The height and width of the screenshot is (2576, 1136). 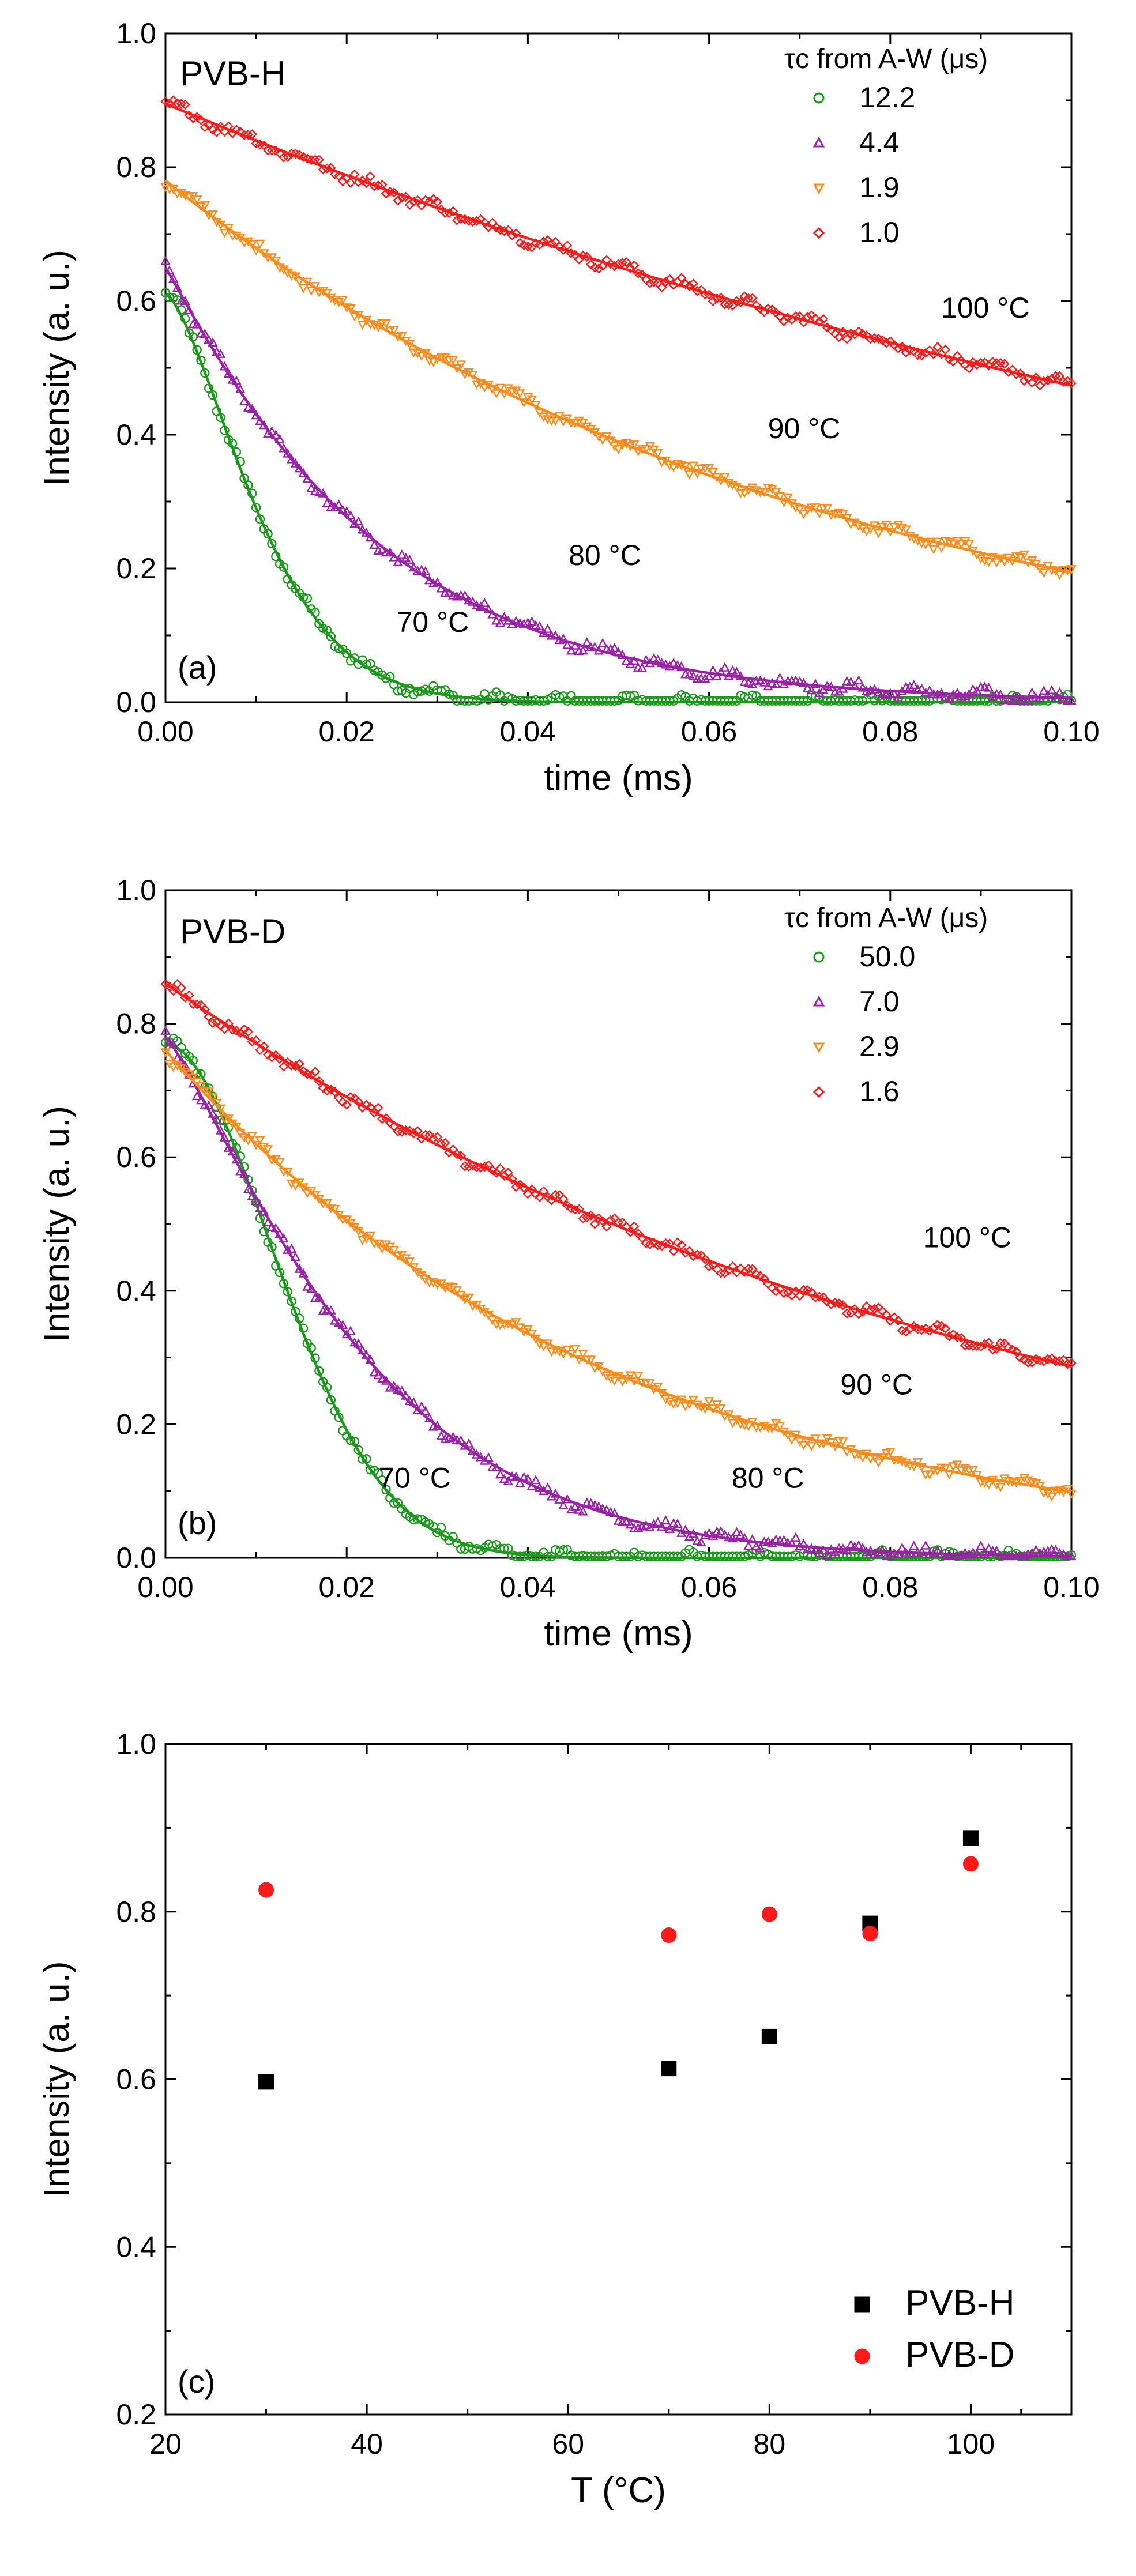 What do you see at coordinates (934, 2329) in the screenshot?
I see `legend: PVB-H PVB-D` at bounding box center [934, 2329].